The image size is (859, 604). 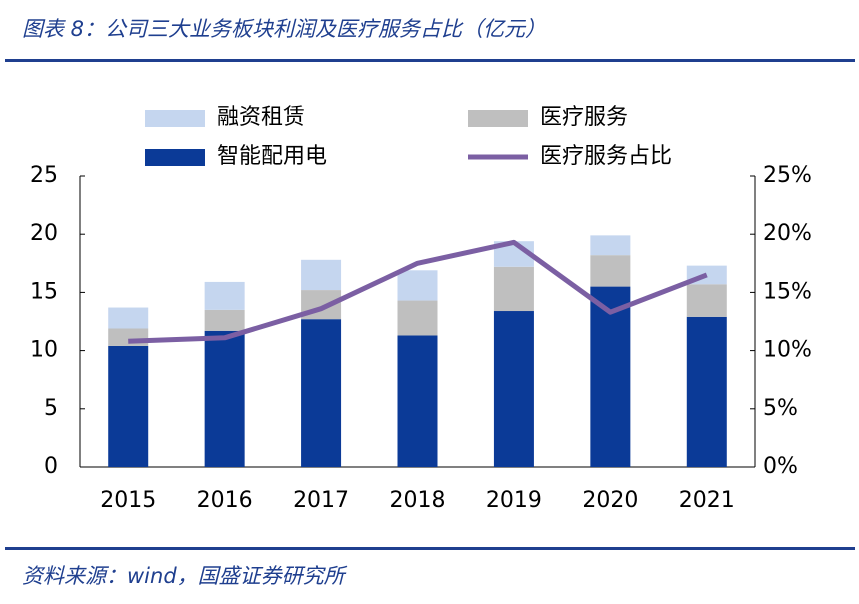 I want to click on x-tick-label: 2015, so click(x=128, y=500).